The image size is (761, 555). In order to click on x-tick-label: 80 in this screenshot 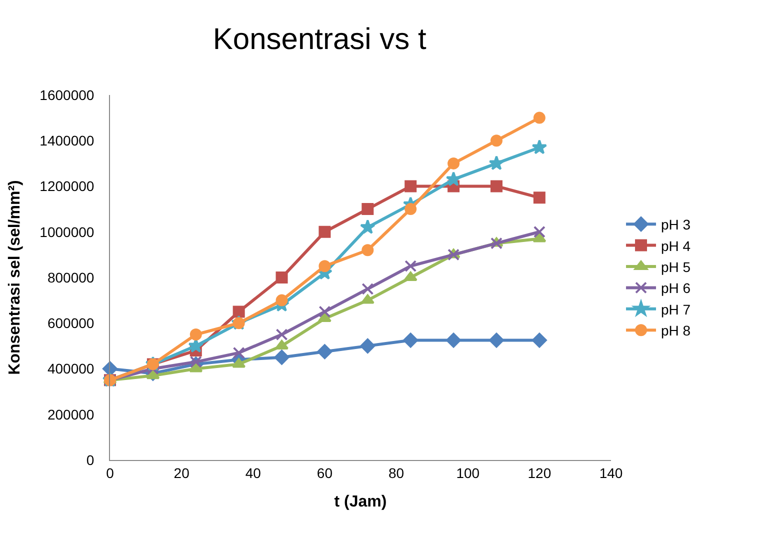, I will do `click(396, 472)`.